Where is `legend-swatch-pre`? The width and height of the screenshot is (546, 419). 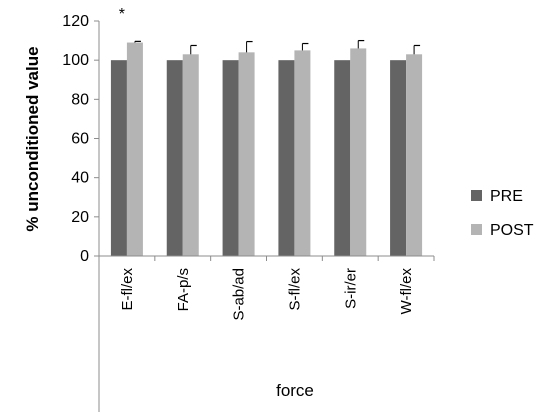 legend-swatch-pre is located at coordinates (476, 195).